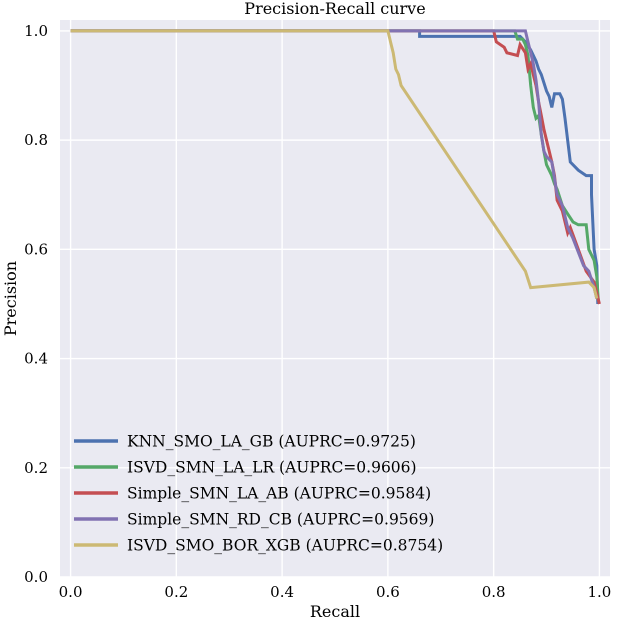 The height and width of the screenshot is (625, 617). I want to click on legend-item: KNN_SMO_LA_GB (AUPRC=0.9725), so click(245, 442).